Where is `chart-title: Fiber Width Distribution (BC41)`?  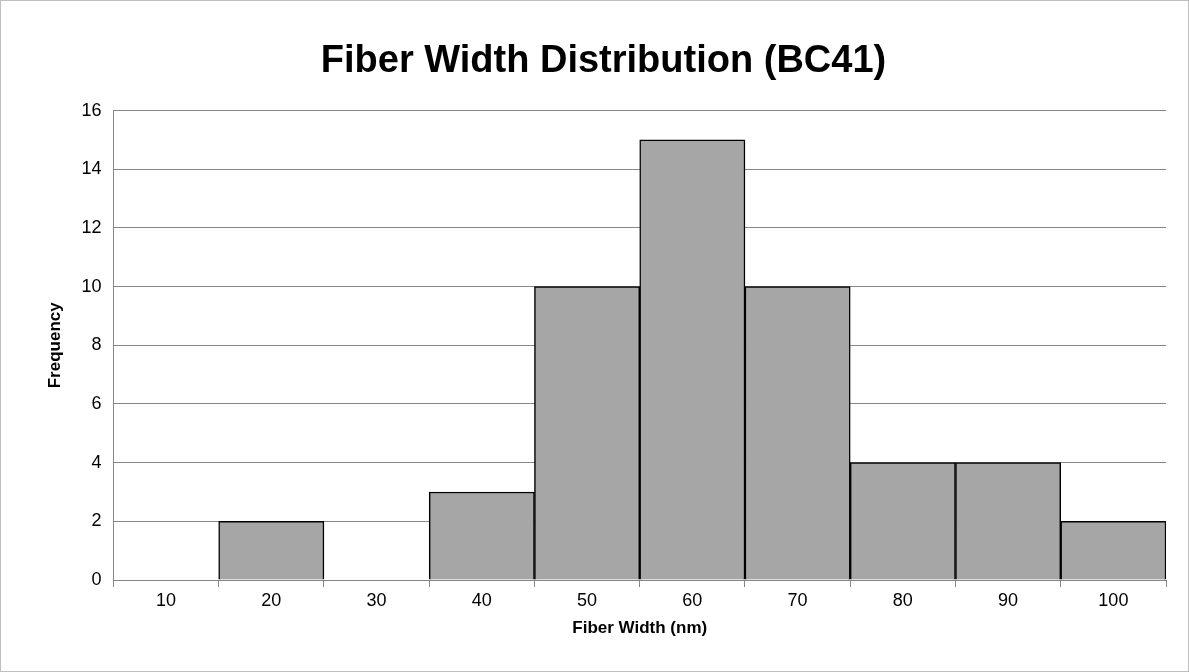
chart-title: Fiber Width Distribution (BC41) is located at coordinates (603, 59).